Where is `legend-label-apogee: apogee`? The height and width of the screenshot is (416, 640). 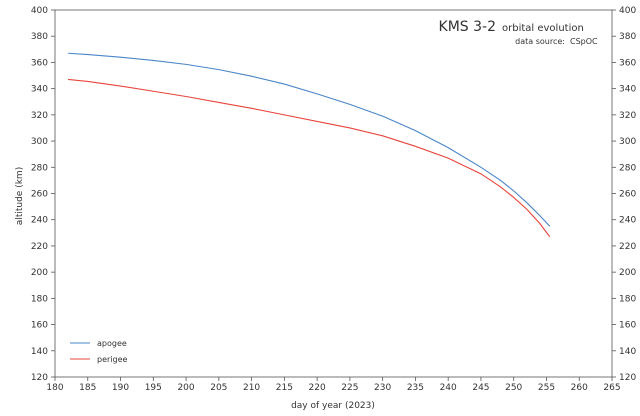
legend-label-apogee: apogee is located at coordinates (112, 343).